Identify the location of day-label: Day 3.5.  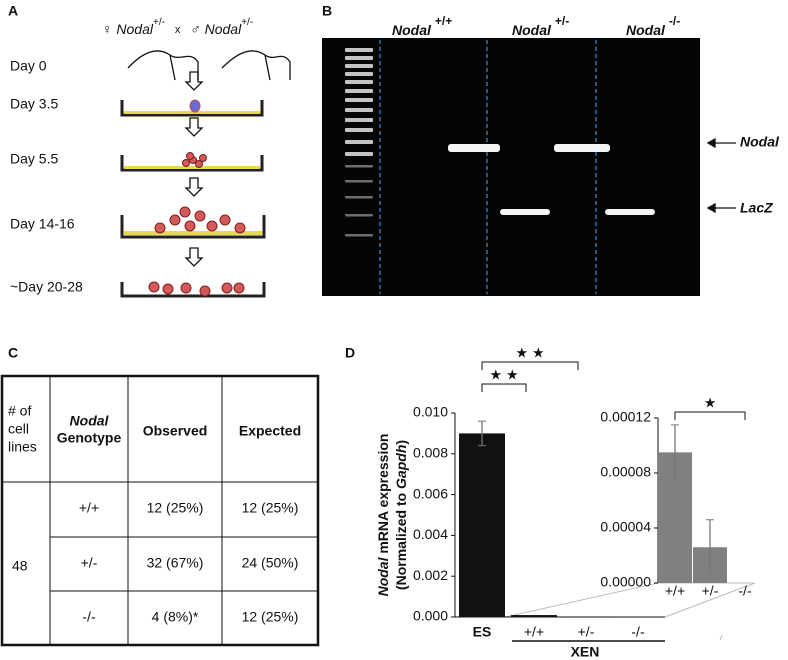
(34, 104).